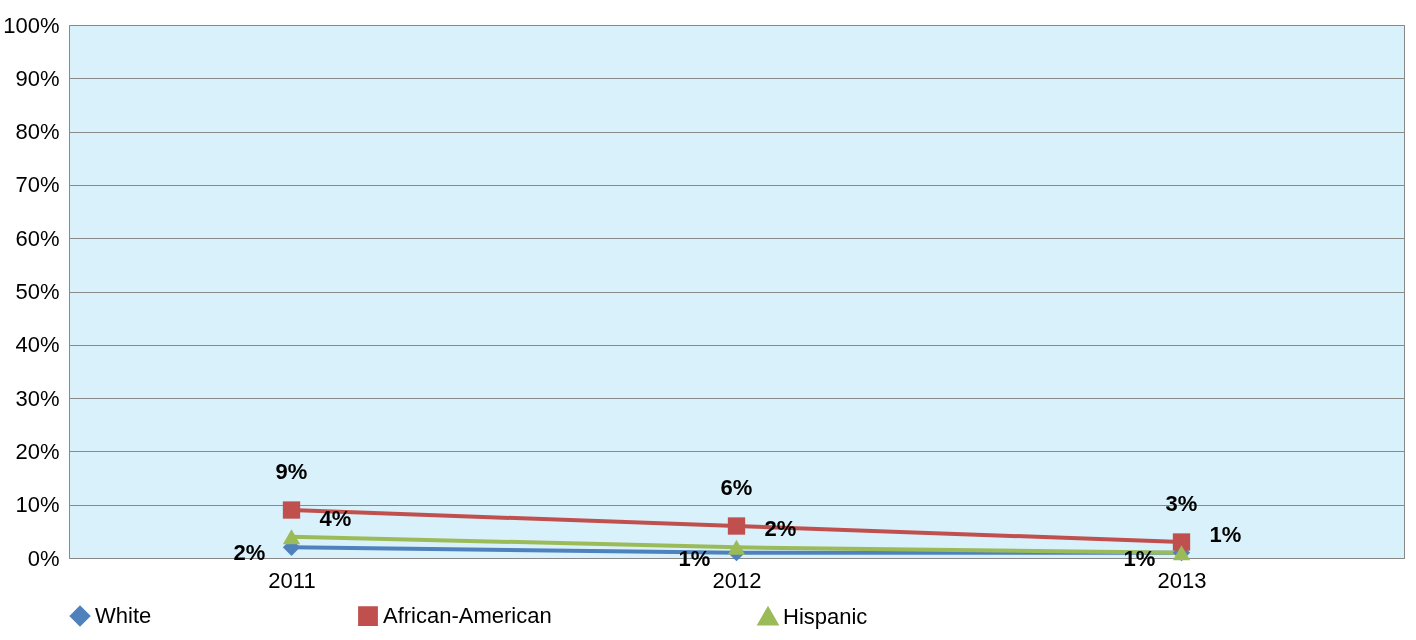 The width and height of the screenshot is (1416, 640). What do you see at coordinates (249, 553) in the screenshot?
I see `data-label: 2%` at bounding box center [249, 553].